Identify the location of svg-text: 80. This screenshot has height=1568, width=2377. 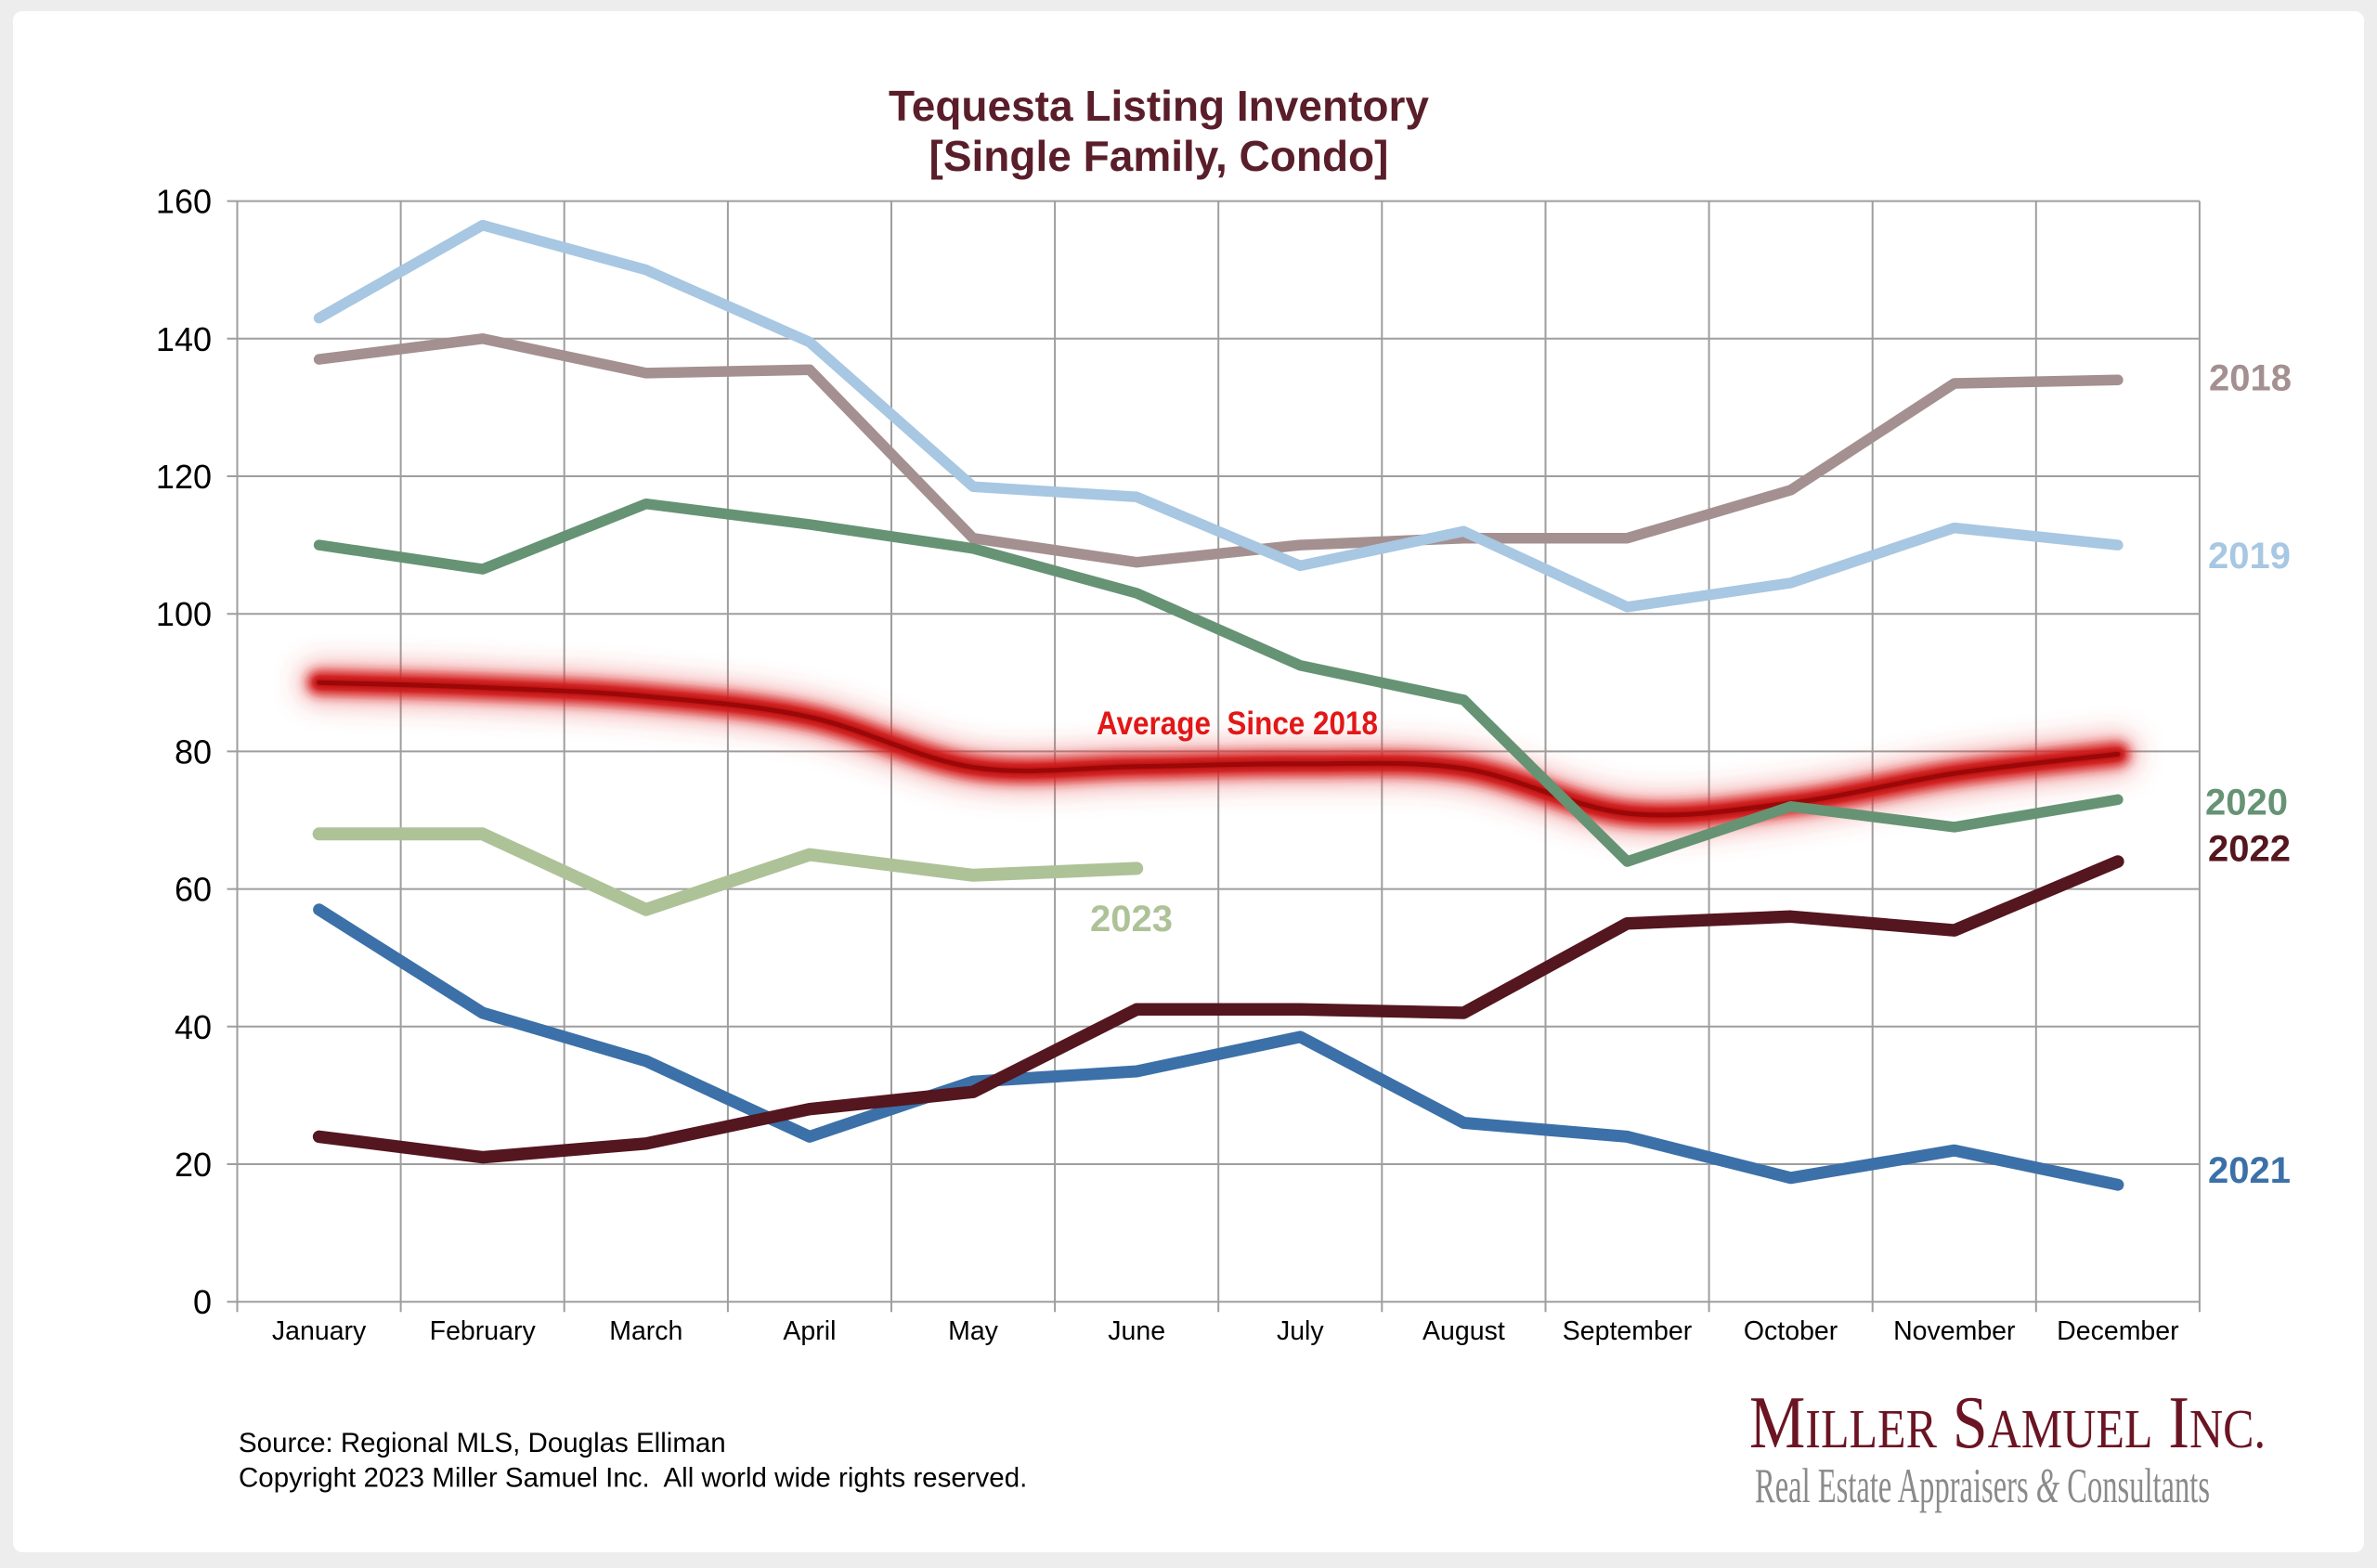
(193, 751).